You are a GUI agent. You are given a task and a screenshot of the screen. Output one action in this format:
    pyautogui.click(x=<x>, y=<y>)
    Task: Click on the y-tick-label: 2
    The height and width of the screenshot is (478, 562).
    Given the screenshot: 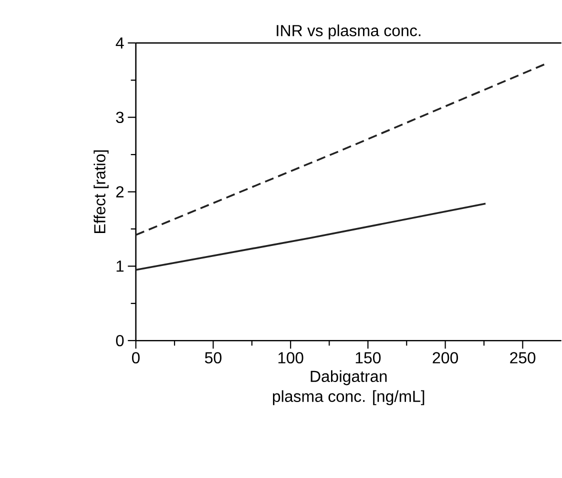 What is the action you would take?
    pyautogui.click(x=120, y=192)
    